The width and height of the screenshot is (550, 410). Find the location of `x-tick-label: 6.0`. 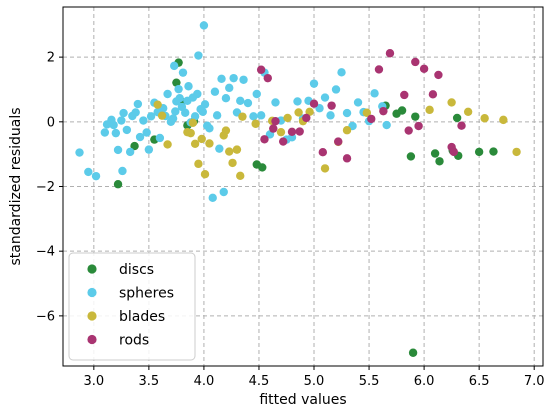

x-tick-label: 6.0 is located at coordinates (424, 381).